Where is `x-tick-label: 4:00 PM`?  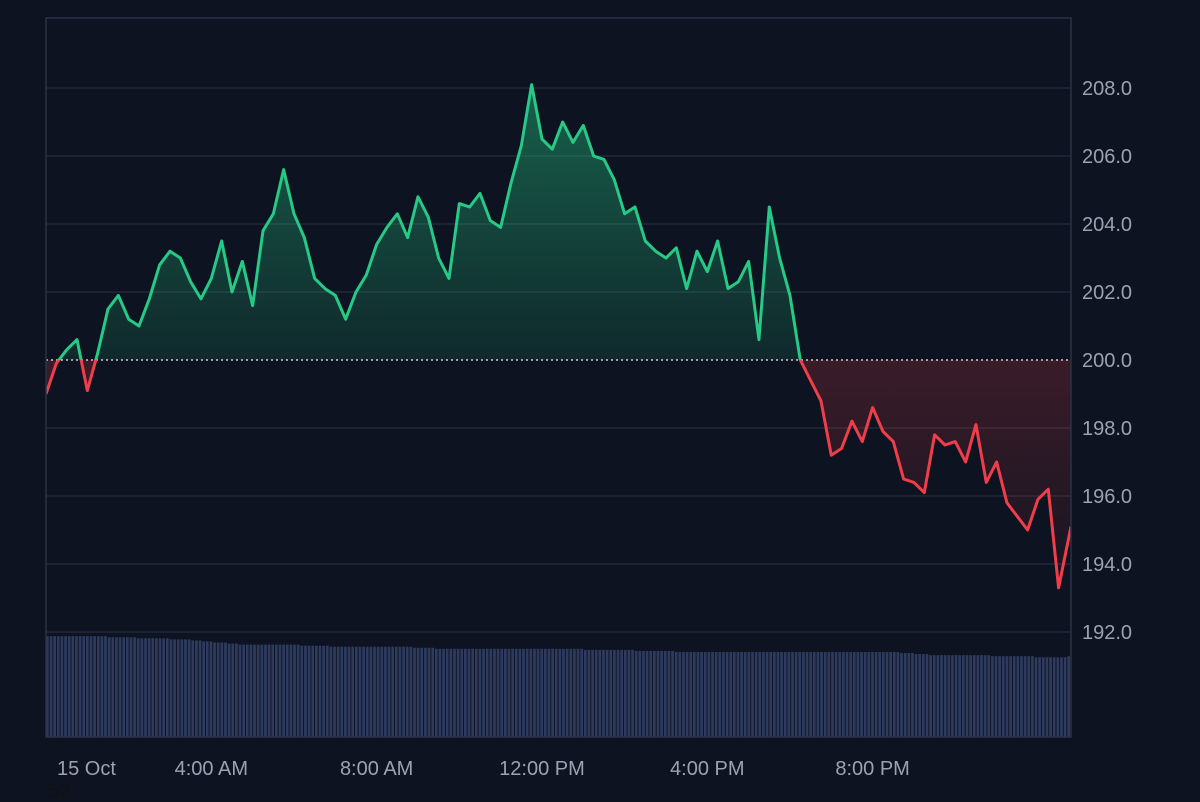 x-tick-label: 4:00 PM is located at coordinates (707, 769).